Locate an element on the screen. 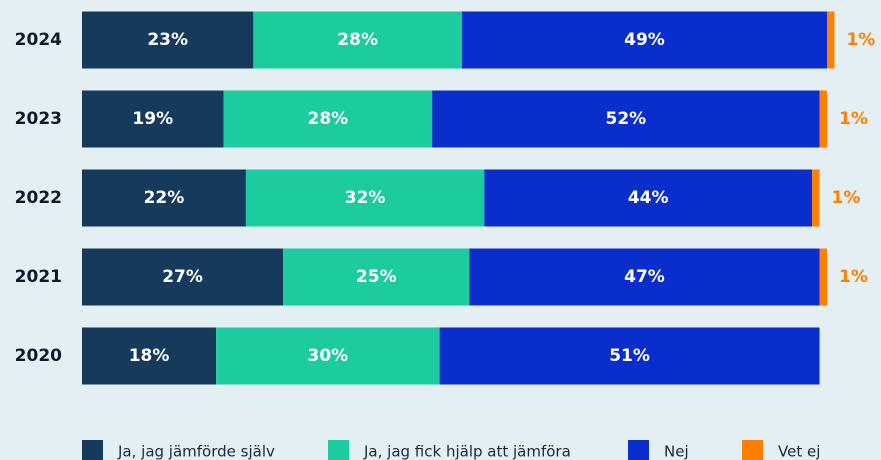 Image resolution: width=881 pixels, height=460 pixels. legend-label: Ja, jag jämförde själv is located at coordinates (196, 451).